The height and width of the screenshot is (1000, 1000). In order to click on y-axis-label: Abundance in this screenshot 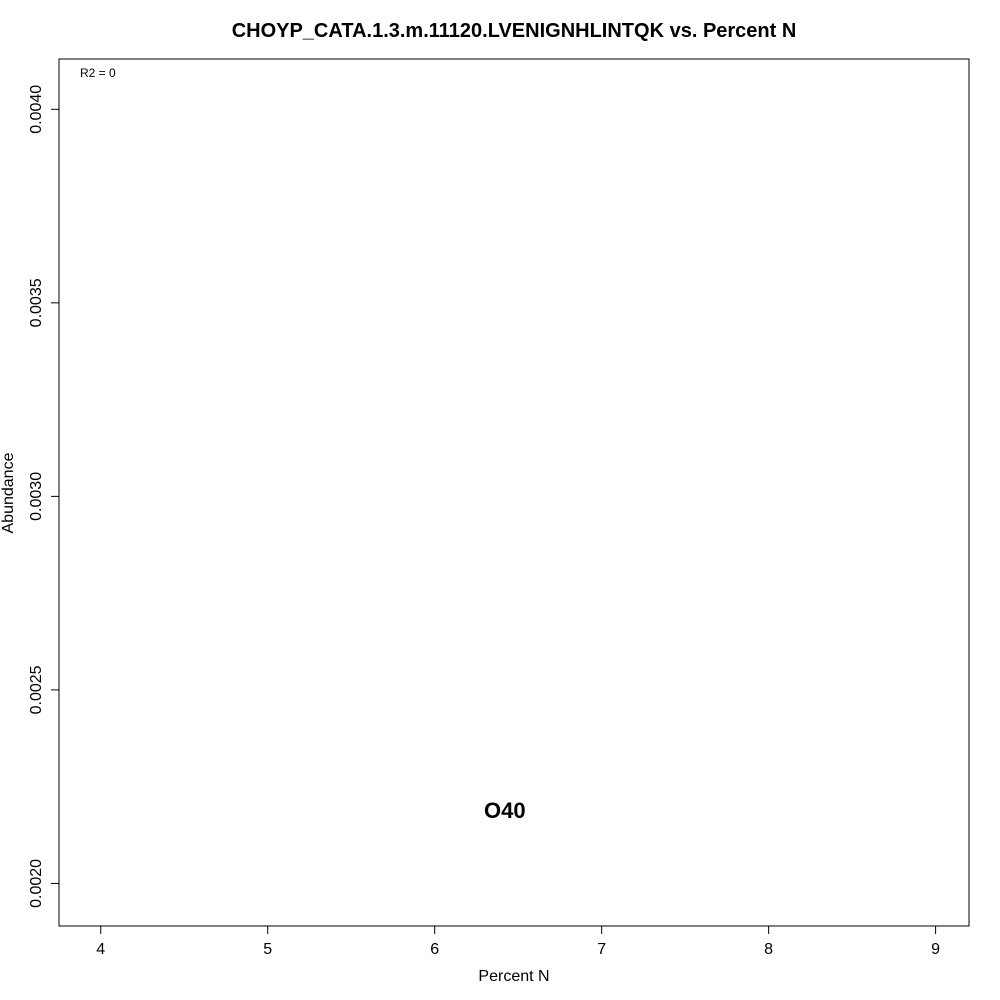, I will do `click(8, 492)`.